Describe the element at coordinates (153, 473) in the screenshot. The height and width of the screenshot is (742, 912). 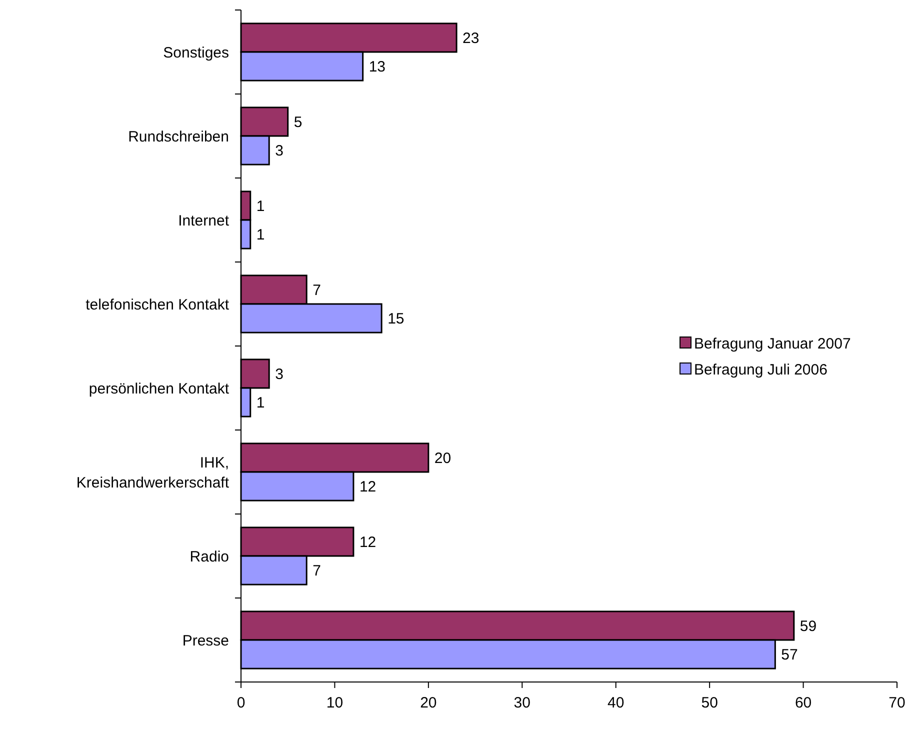
I see `y-tick-label: IHK, Kreishandwerkerschaft` at that location.